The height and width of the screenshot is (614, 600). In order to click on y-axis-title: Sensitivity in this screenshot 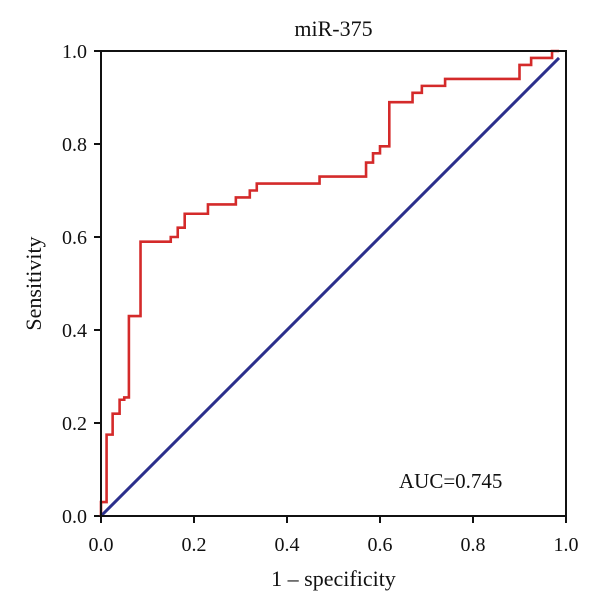, I will do `click(33, 283)`.